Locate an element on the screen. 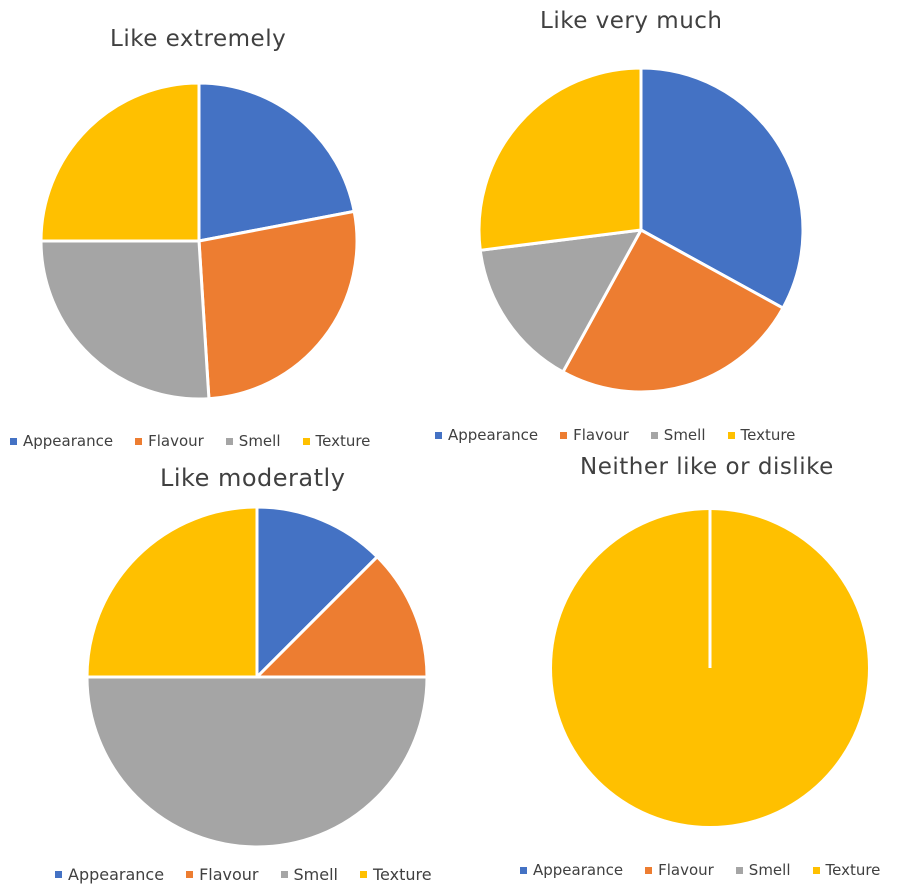 This screenshot has width=910, height=888. chart-title: Like extremely is located at coordinates (198, 39).